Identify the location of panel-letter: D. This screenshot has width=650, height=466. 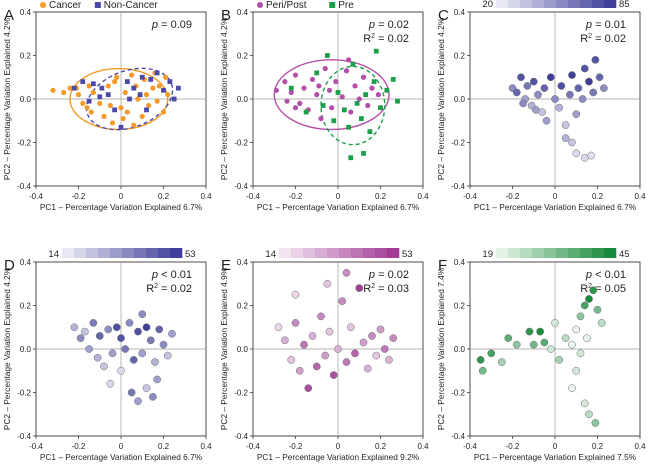
(9, 265).